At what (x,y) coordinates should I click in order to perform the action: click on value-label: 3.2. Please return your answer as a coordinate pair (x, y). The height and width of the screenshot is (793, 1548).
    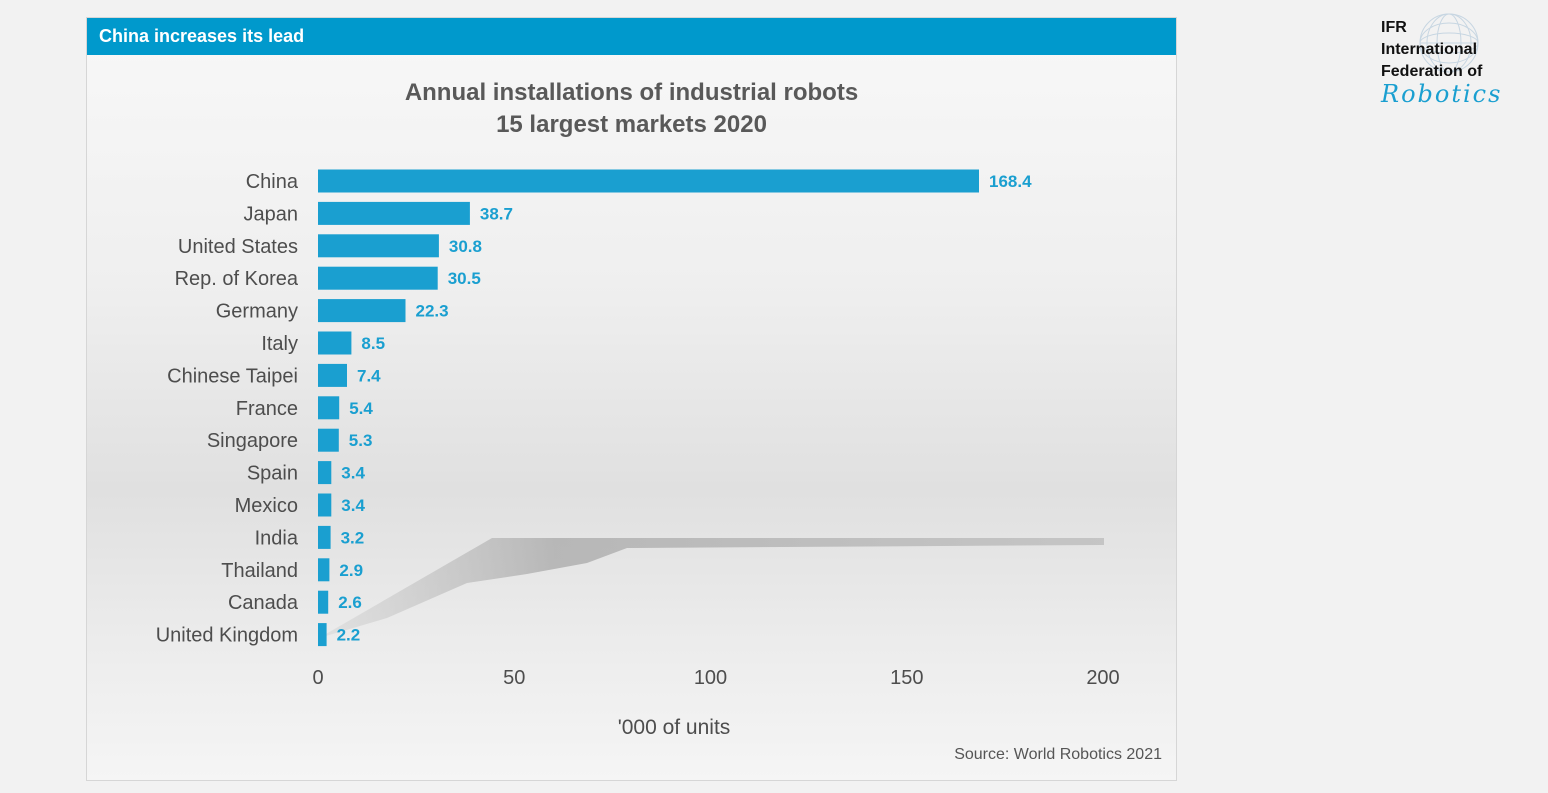
    Looking at the image, I should click on (353, 537).